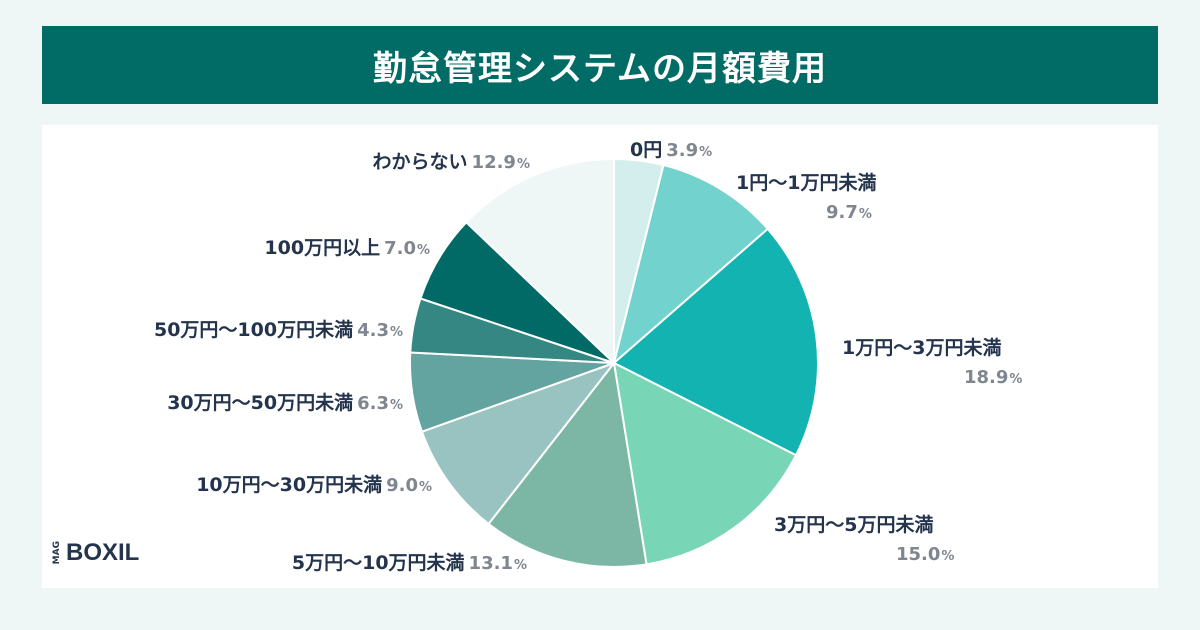  I want to click on slice-label: 5万円～10万円未満 13.1%, so click(409, 561).